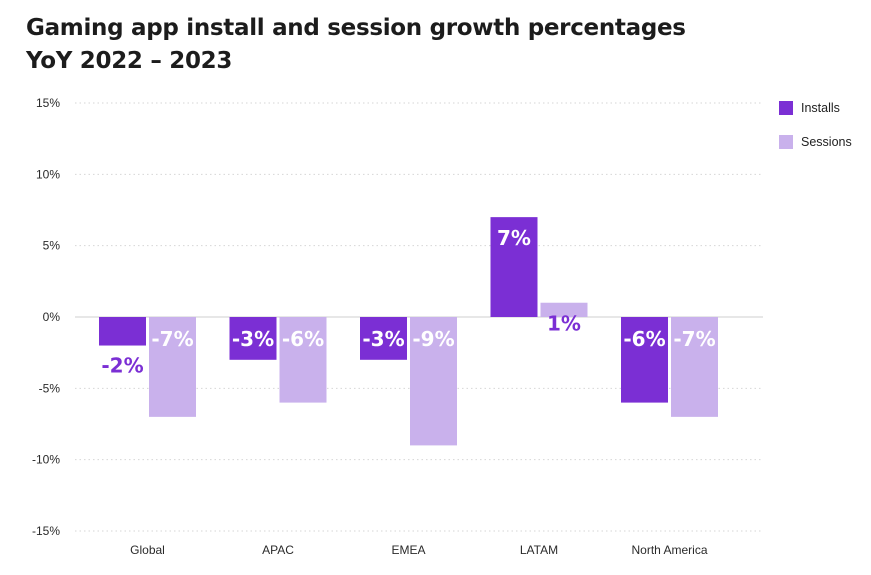 This screenshot has height=575, width=871. Describe the element at coordinates (786, 142) in the screenshot. I see `legend-swatch-sessions` at that location.